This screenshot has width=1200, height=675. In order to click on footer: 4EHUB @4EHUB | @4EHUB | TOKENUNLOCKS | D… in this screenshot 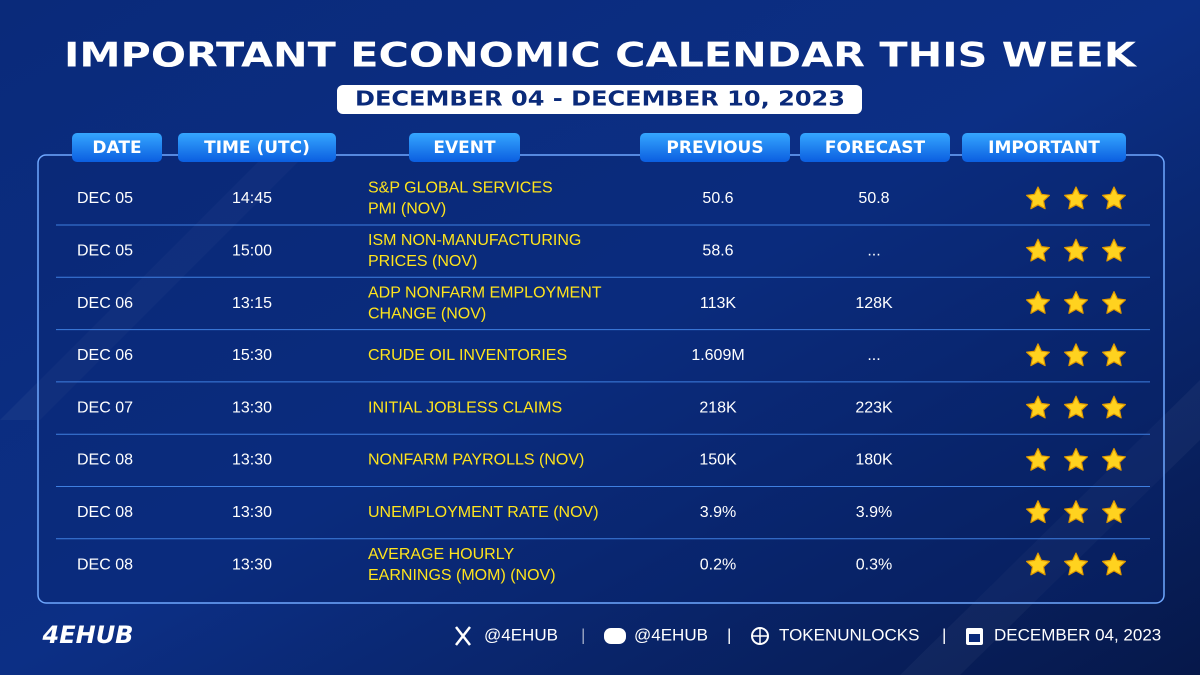, I will do `click(602, 635)`.